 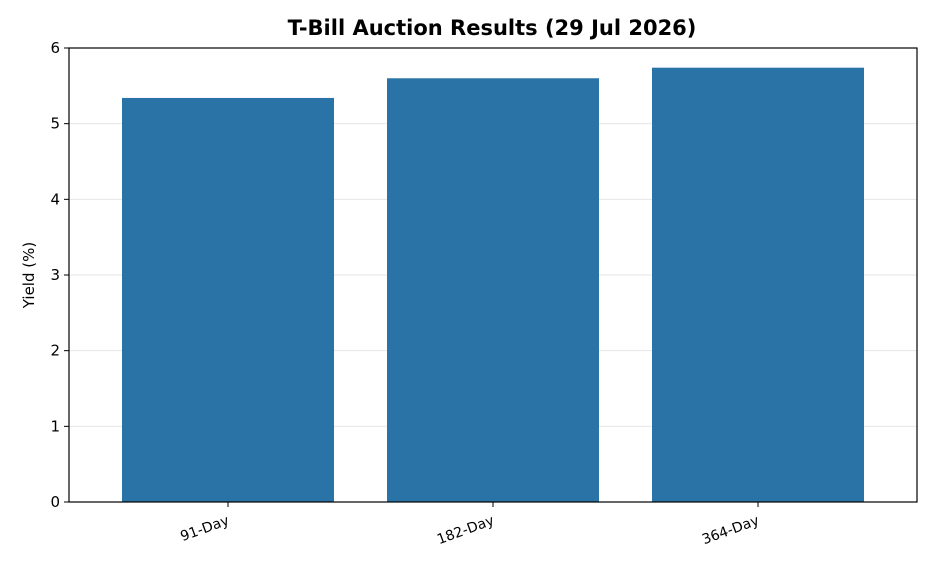 What do you see at coordinates (55, 275) in the screenshot?
I see `y-tick-label-3: 3` at bounding box center [55, 275].